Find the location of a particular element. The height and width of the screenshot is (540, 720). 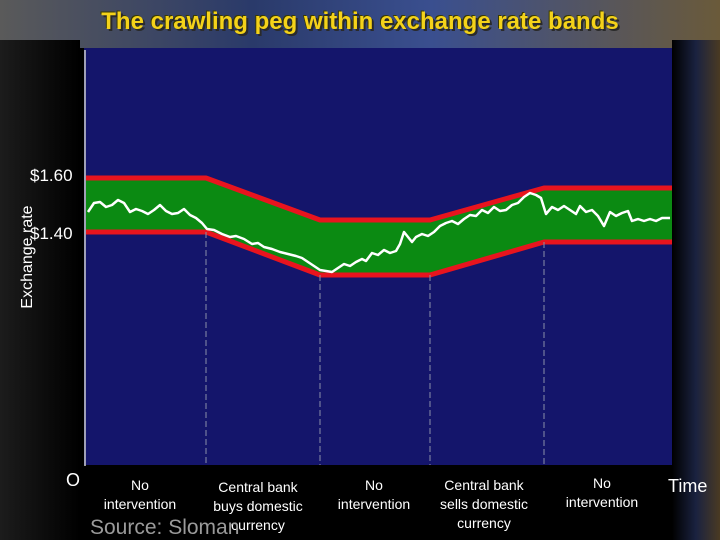

origin-label: O is located at coordinates (73, 480).